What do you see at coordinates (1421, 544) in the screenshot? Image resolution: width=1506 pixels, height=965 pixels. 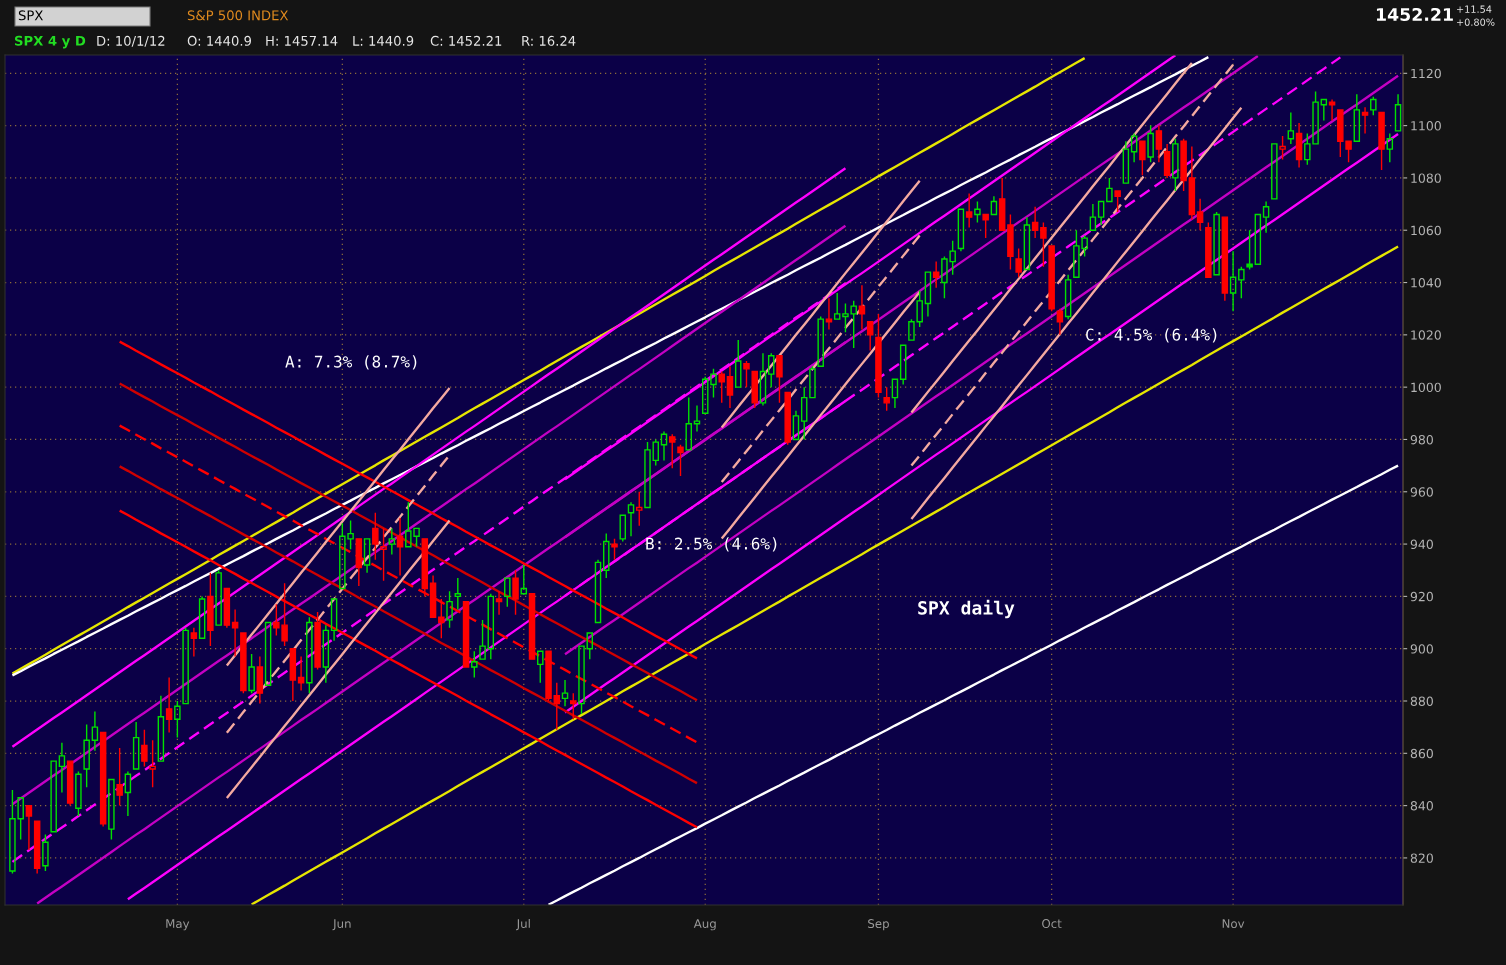 I see `y-tick-label: 940` at bounding box center [1421, 544].